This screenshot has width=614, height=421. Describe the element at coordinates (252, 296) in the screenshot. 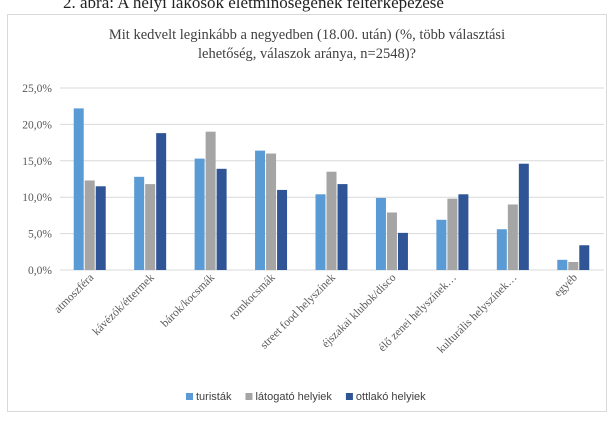

I see `x-category-label: romkocsmák` at that location.